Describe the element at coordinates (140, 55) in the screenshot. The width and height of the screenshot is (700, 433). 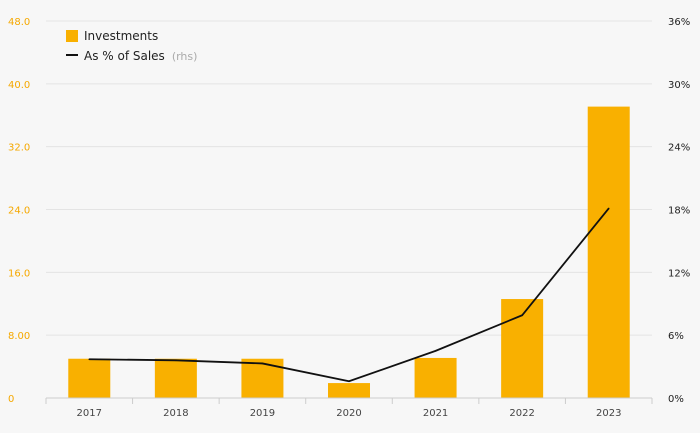
I see `legend-label-sales-pct: As % of Sales (rhs)` at that location.